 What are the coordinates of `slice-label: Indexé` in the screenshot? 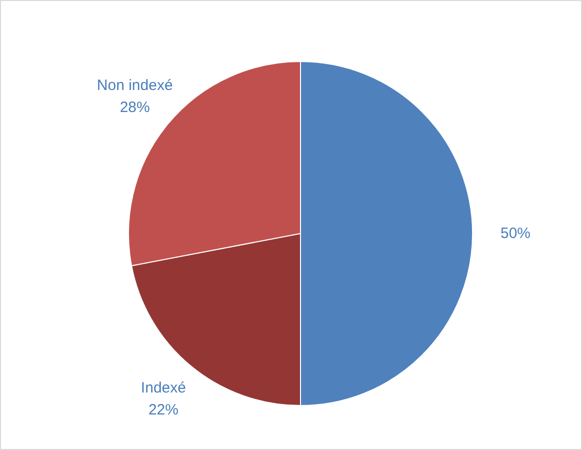 It's located at (163, 388).